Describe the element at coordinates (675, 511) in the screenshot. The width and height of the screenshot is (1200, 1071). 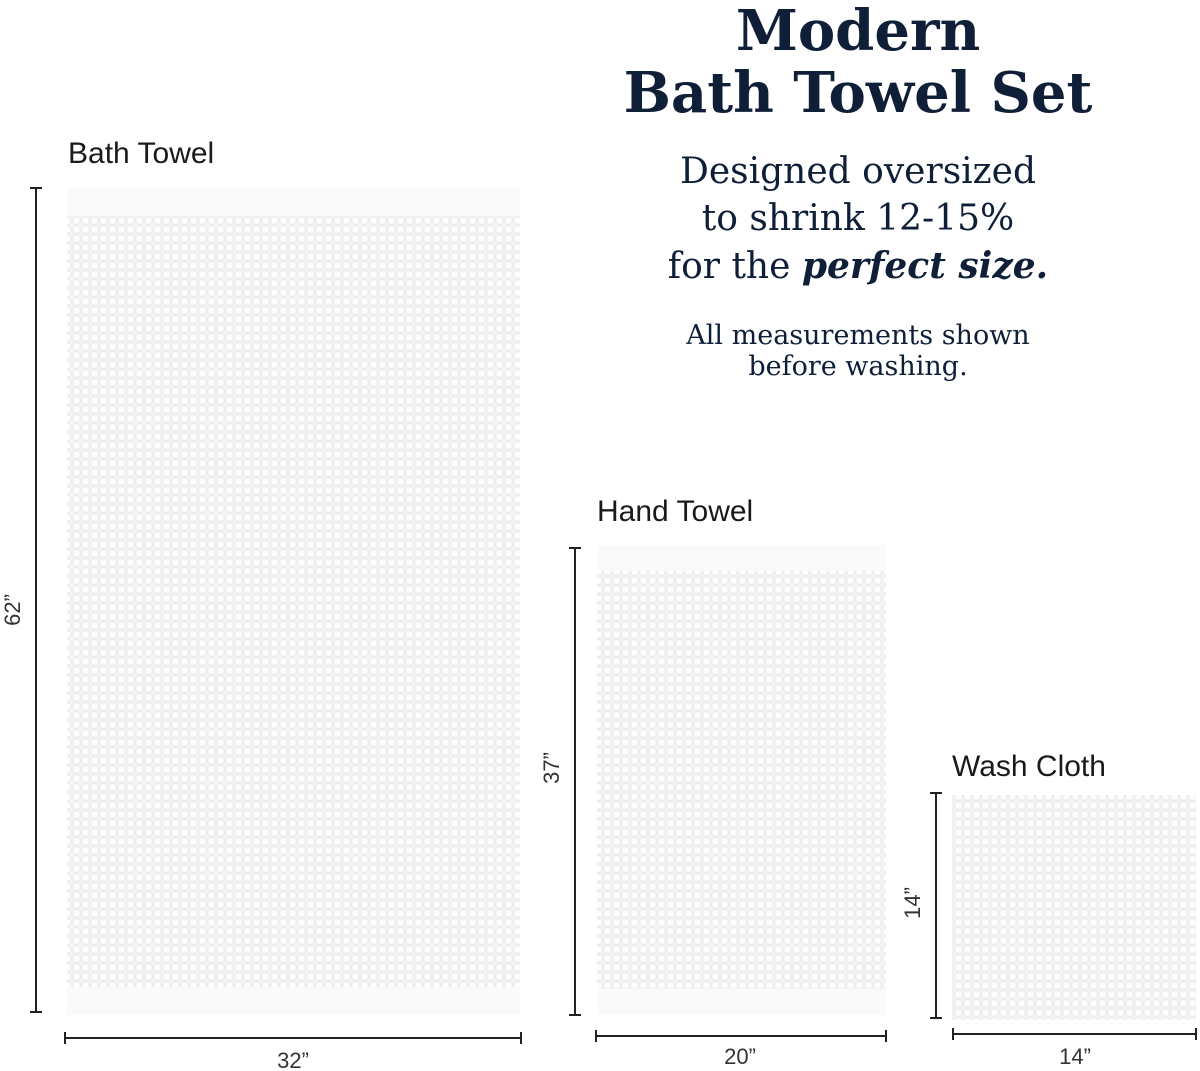
I see `towel-name: Hand Towel` at that location.